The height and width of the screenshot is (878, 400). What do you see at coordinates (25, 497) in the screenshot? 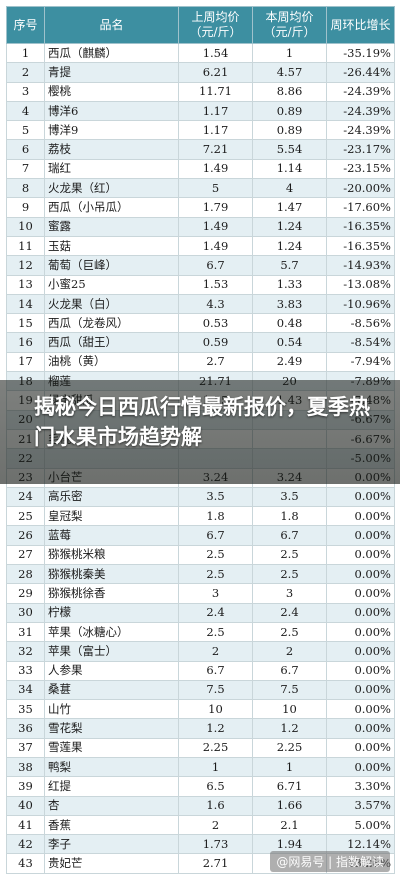
I see `cell-index: 24` at bounding box center [25, 497].